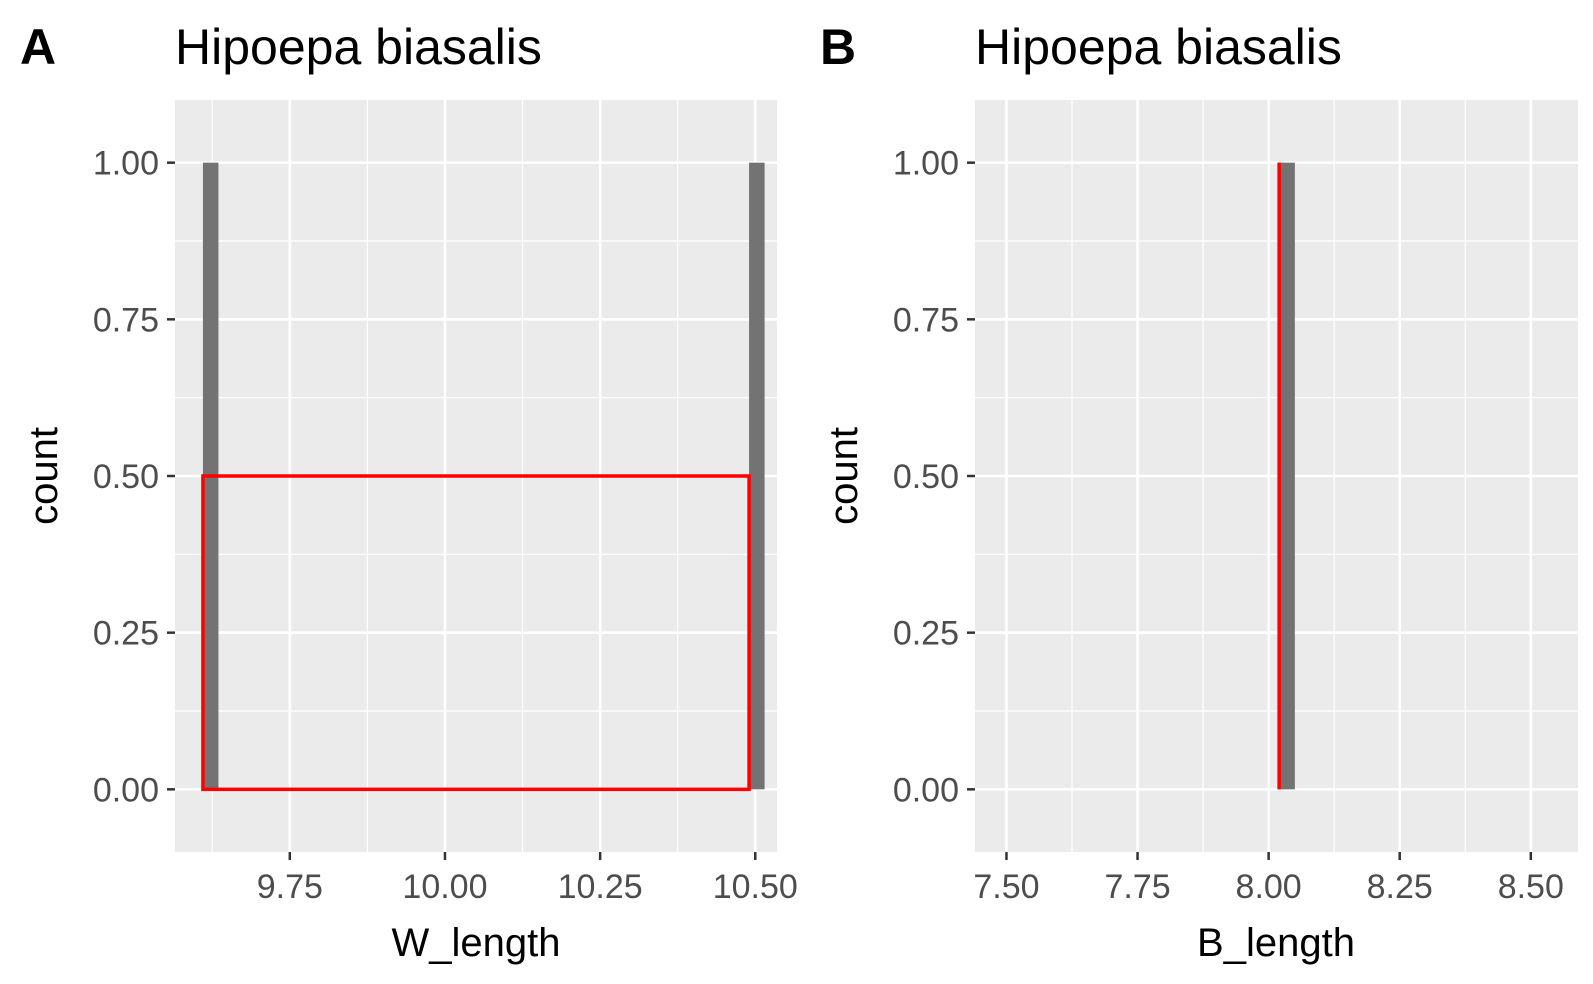 This screenshot has height=984, width=1593. Describe the element at coordinates (926, 320) in the screenshot. I see `panel-b-y-tick-label-3: 0.75` at that location.